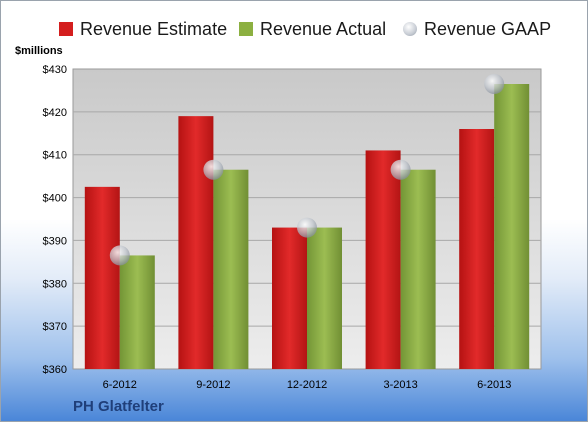  I want to click on legend-swatch-actual, so click(246, 29).